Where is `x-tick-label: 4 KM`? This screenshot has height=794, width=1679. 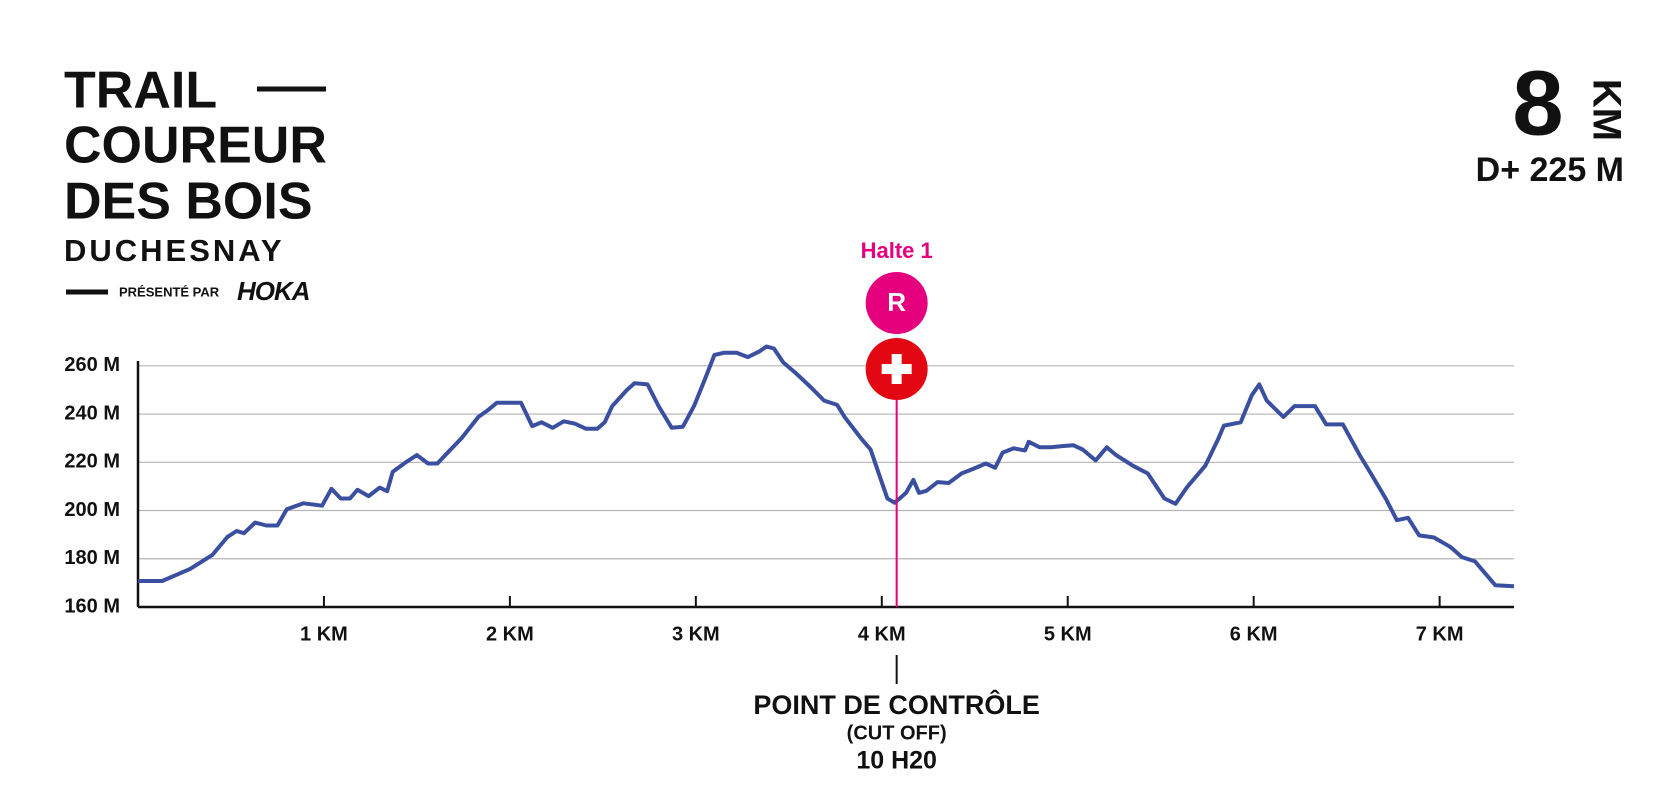 x-tick-label: 4 KM is located at coordinates (882, 634).